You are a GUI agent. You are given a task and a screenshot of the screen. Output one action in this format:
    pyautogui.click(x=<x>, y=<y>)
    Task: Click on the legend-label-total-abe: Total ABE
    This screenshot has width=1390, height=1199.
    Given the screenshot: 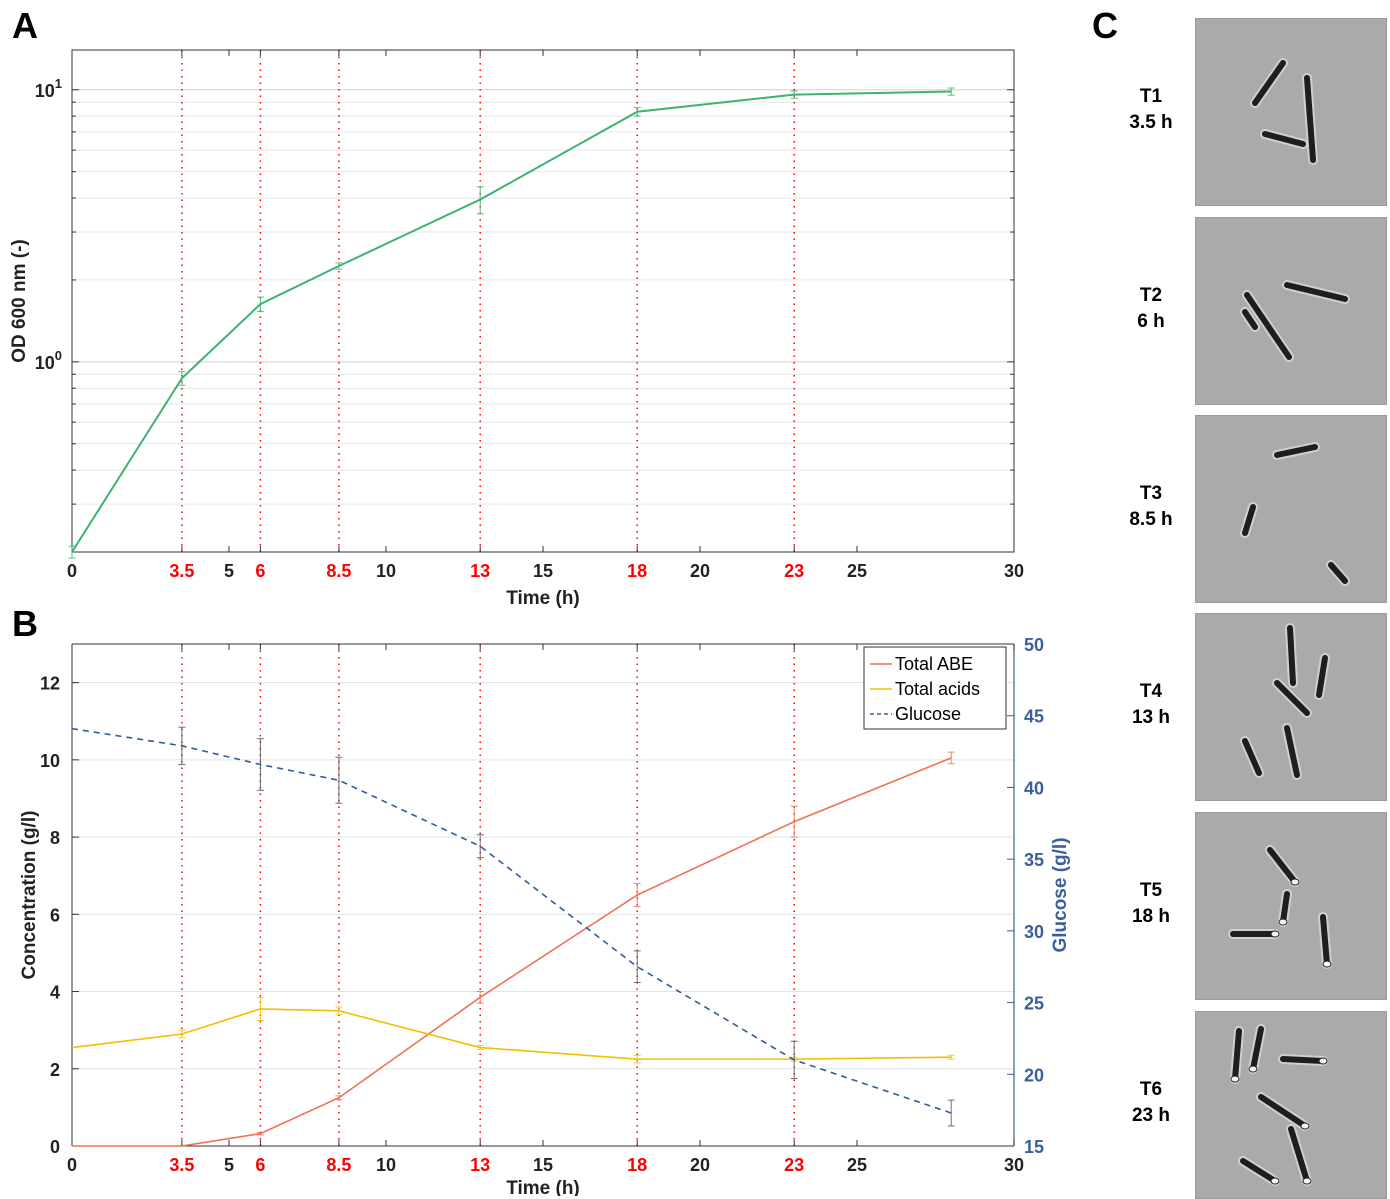 What is the action you would take?
    pyautogui.click(x=934, y=664)
    